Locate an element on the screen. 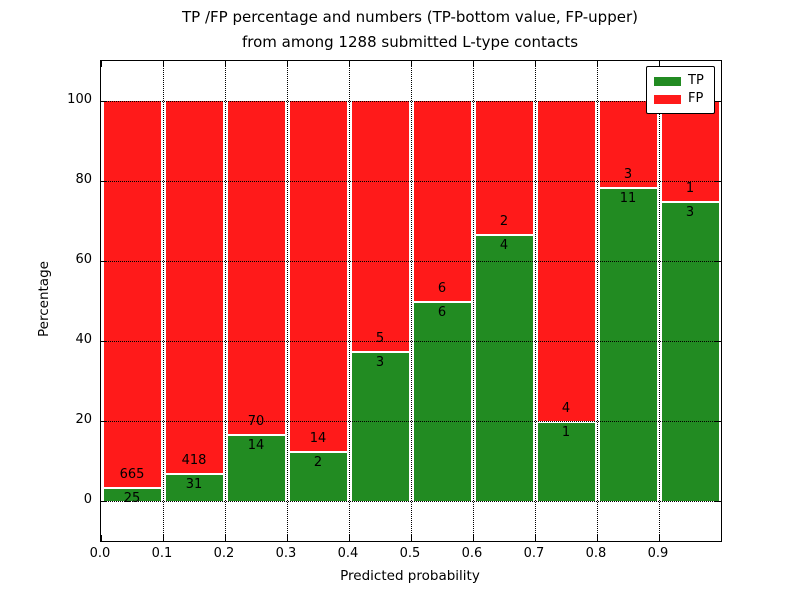 This screenshot has width=800, height=600. y-tick-label: 0 is located at coordinates (87, 499).